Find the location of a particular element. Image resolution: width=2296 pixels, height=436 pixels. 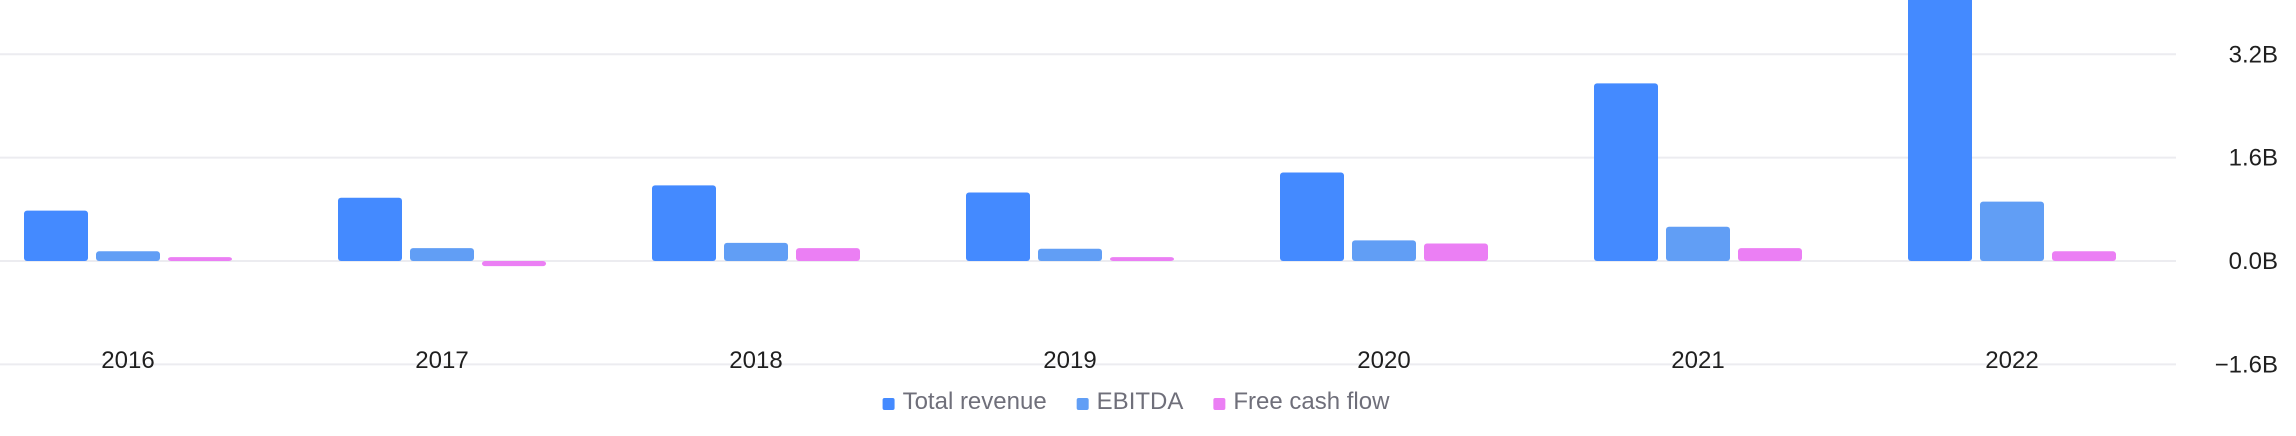

x-axis-ticks: 2016 2017 2018 2019 2020 2021 2022 is located at coordinates (1069, 360).